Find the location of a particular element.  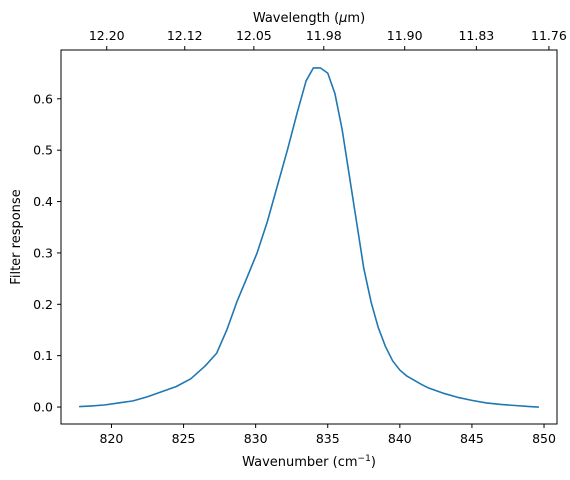

y-tick-label-0: 0.0 is located at coordinates (43, 407).